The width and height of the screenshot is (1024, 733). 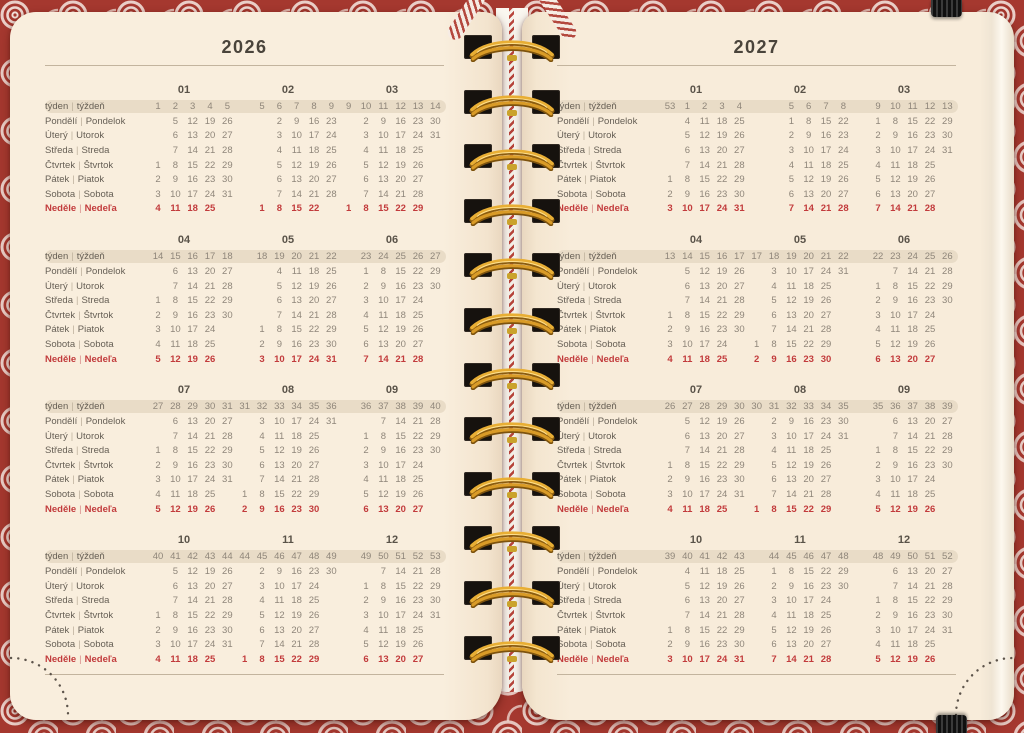 What do you see at coordinates (843, 436) in the screenshot?
I see `day-cell: 31` at bounding box center [843, 436].